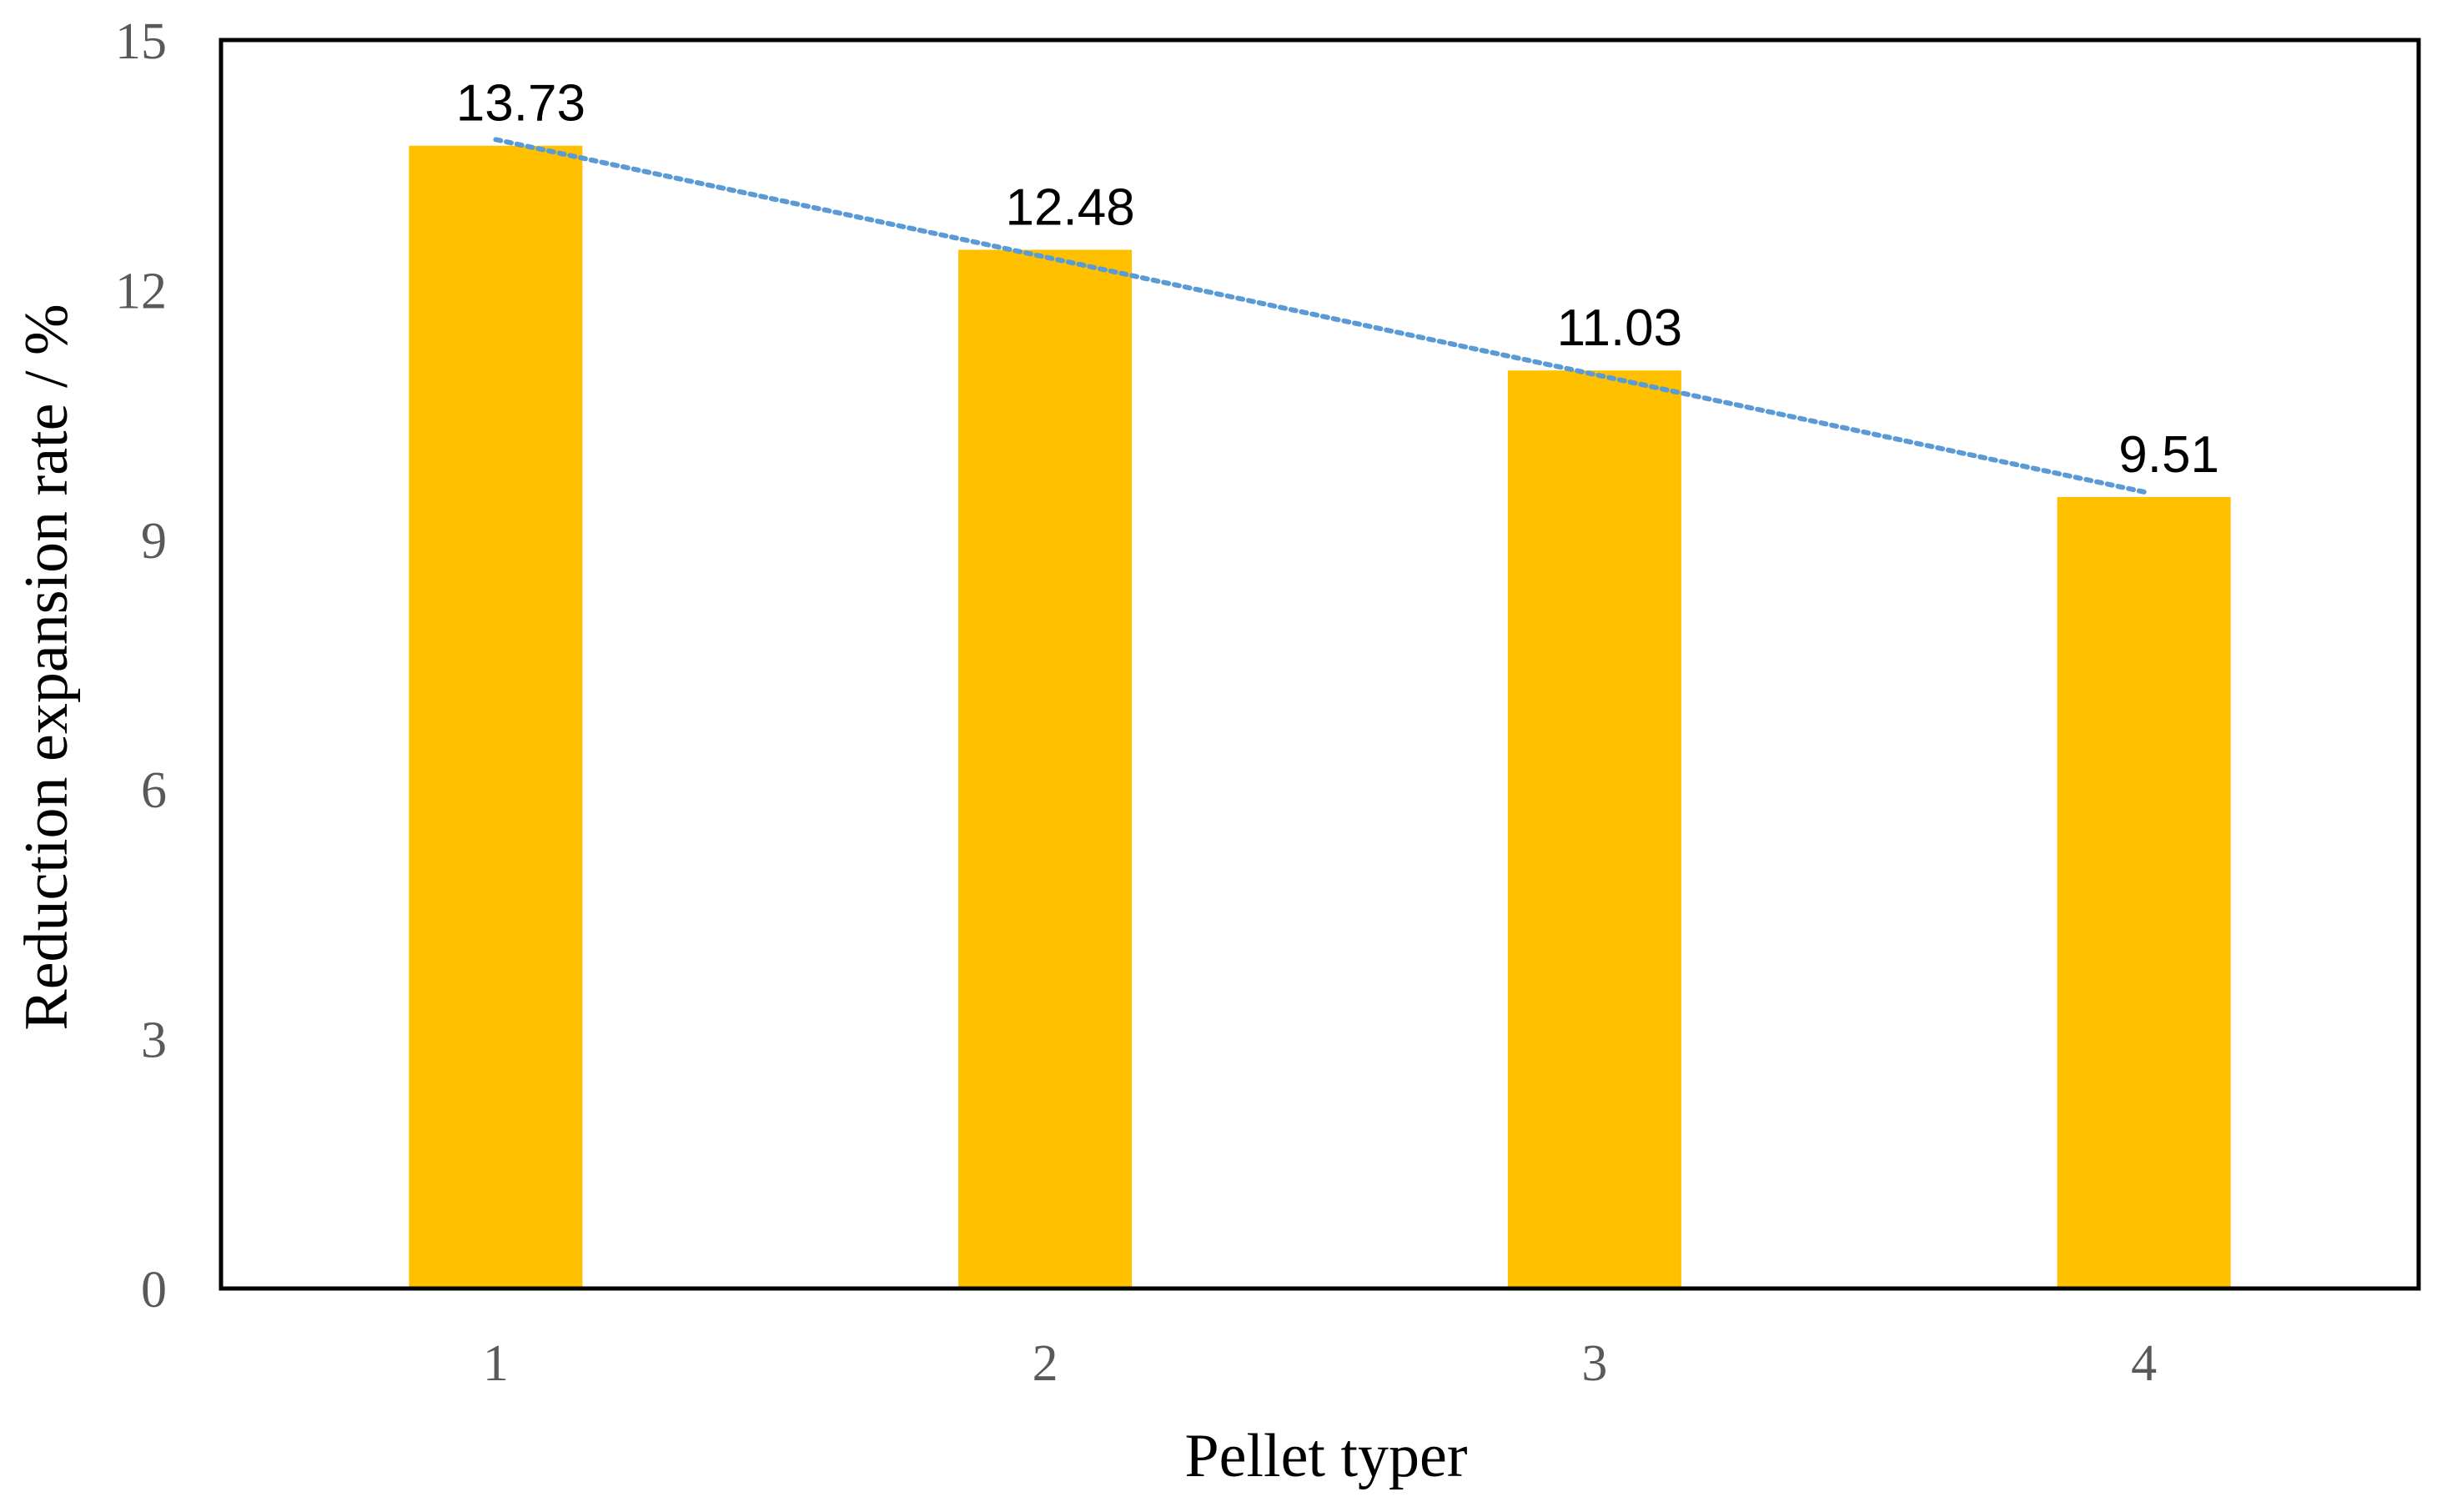  What do you see at coordinates (1325, 1456) in the screenshot?
I see `x-axis-title: Pellet typer` at bounding box center [1325, 1456].